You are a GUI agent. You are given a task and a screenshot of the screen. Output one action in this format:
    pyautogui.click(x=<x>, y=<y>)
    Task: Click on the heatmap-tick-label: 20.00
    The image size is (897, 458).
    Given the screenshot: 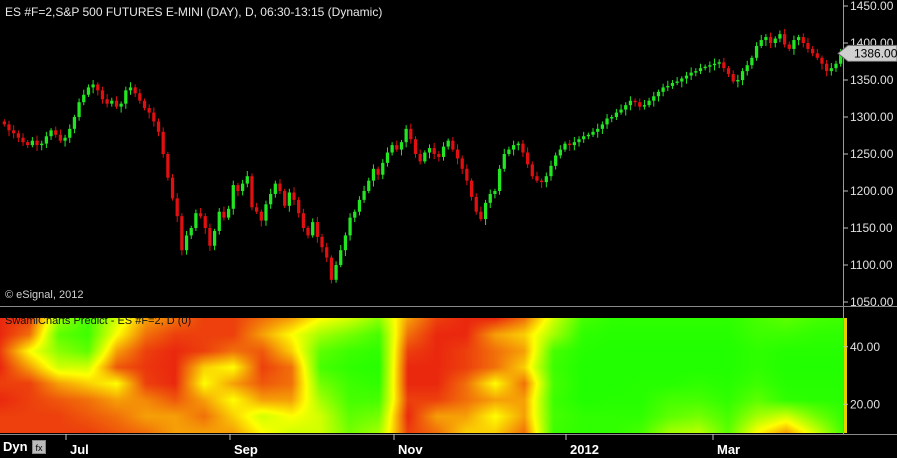 What is the action you would take?
    pyautogui.click(x=865, y=404)
    